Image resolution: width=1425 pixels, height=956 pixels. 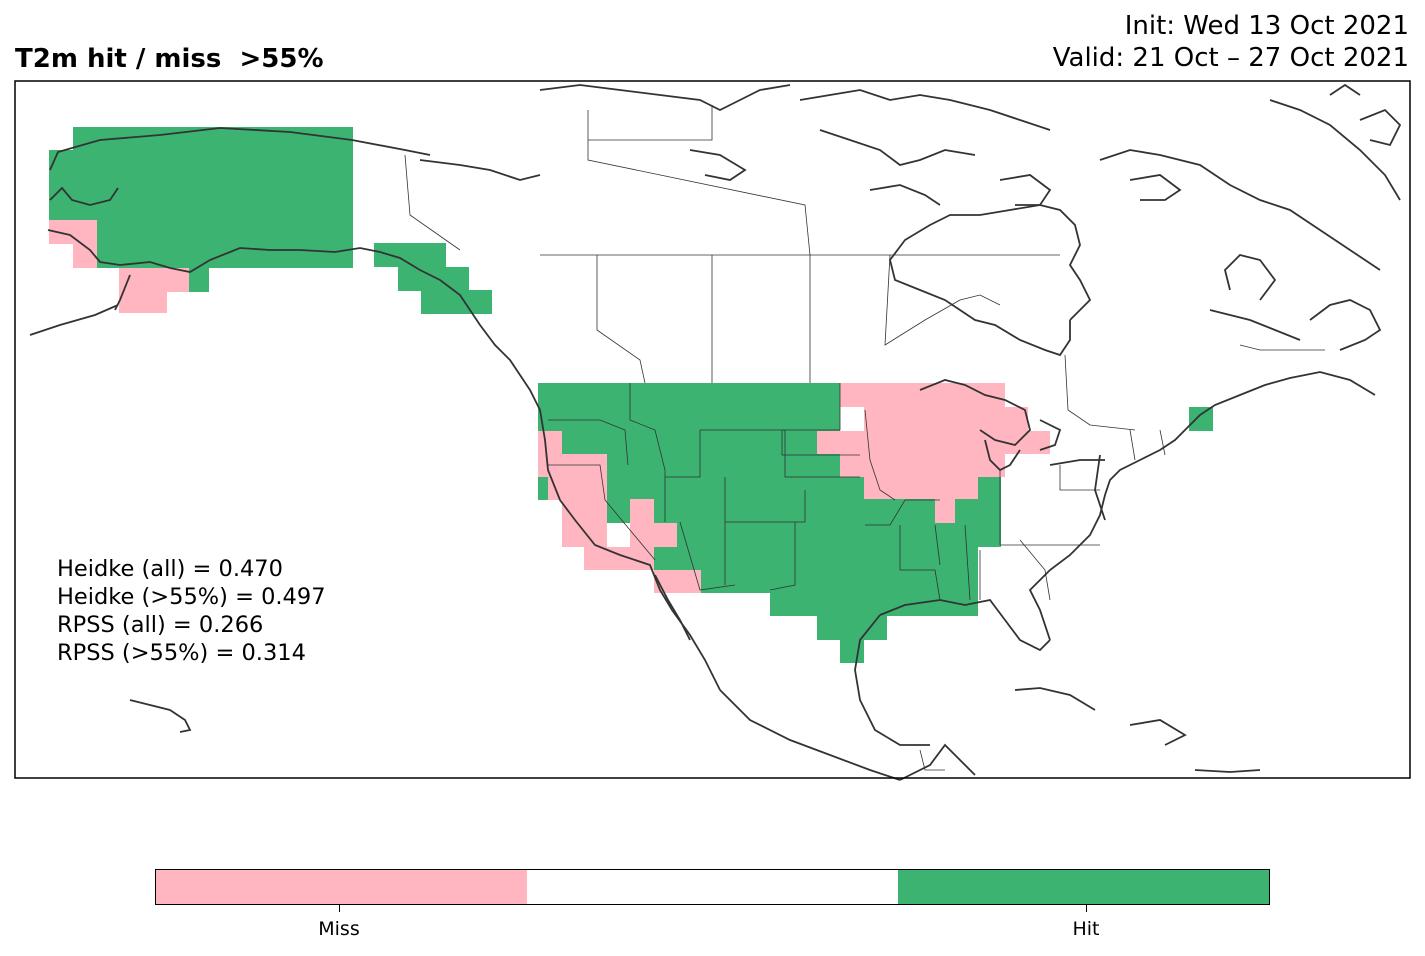 What do you see at coordinates (339, 929) in the screenshot?
I see `colorbar-label-miss: Miss` at bounding box center [339, 929].